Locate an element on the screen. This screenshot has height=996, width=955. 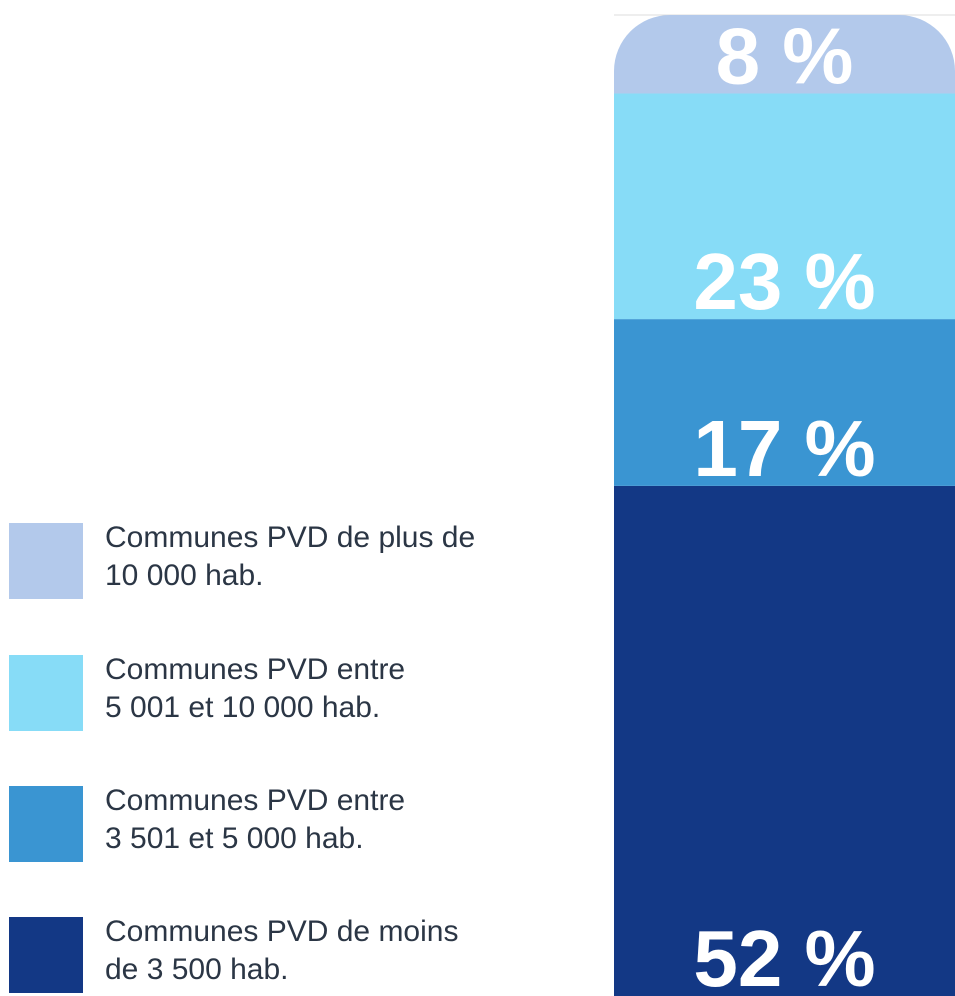
legend-label: Communes PVD entre 3 501 et 5 000 hab. is located at coordinates (255, 819).